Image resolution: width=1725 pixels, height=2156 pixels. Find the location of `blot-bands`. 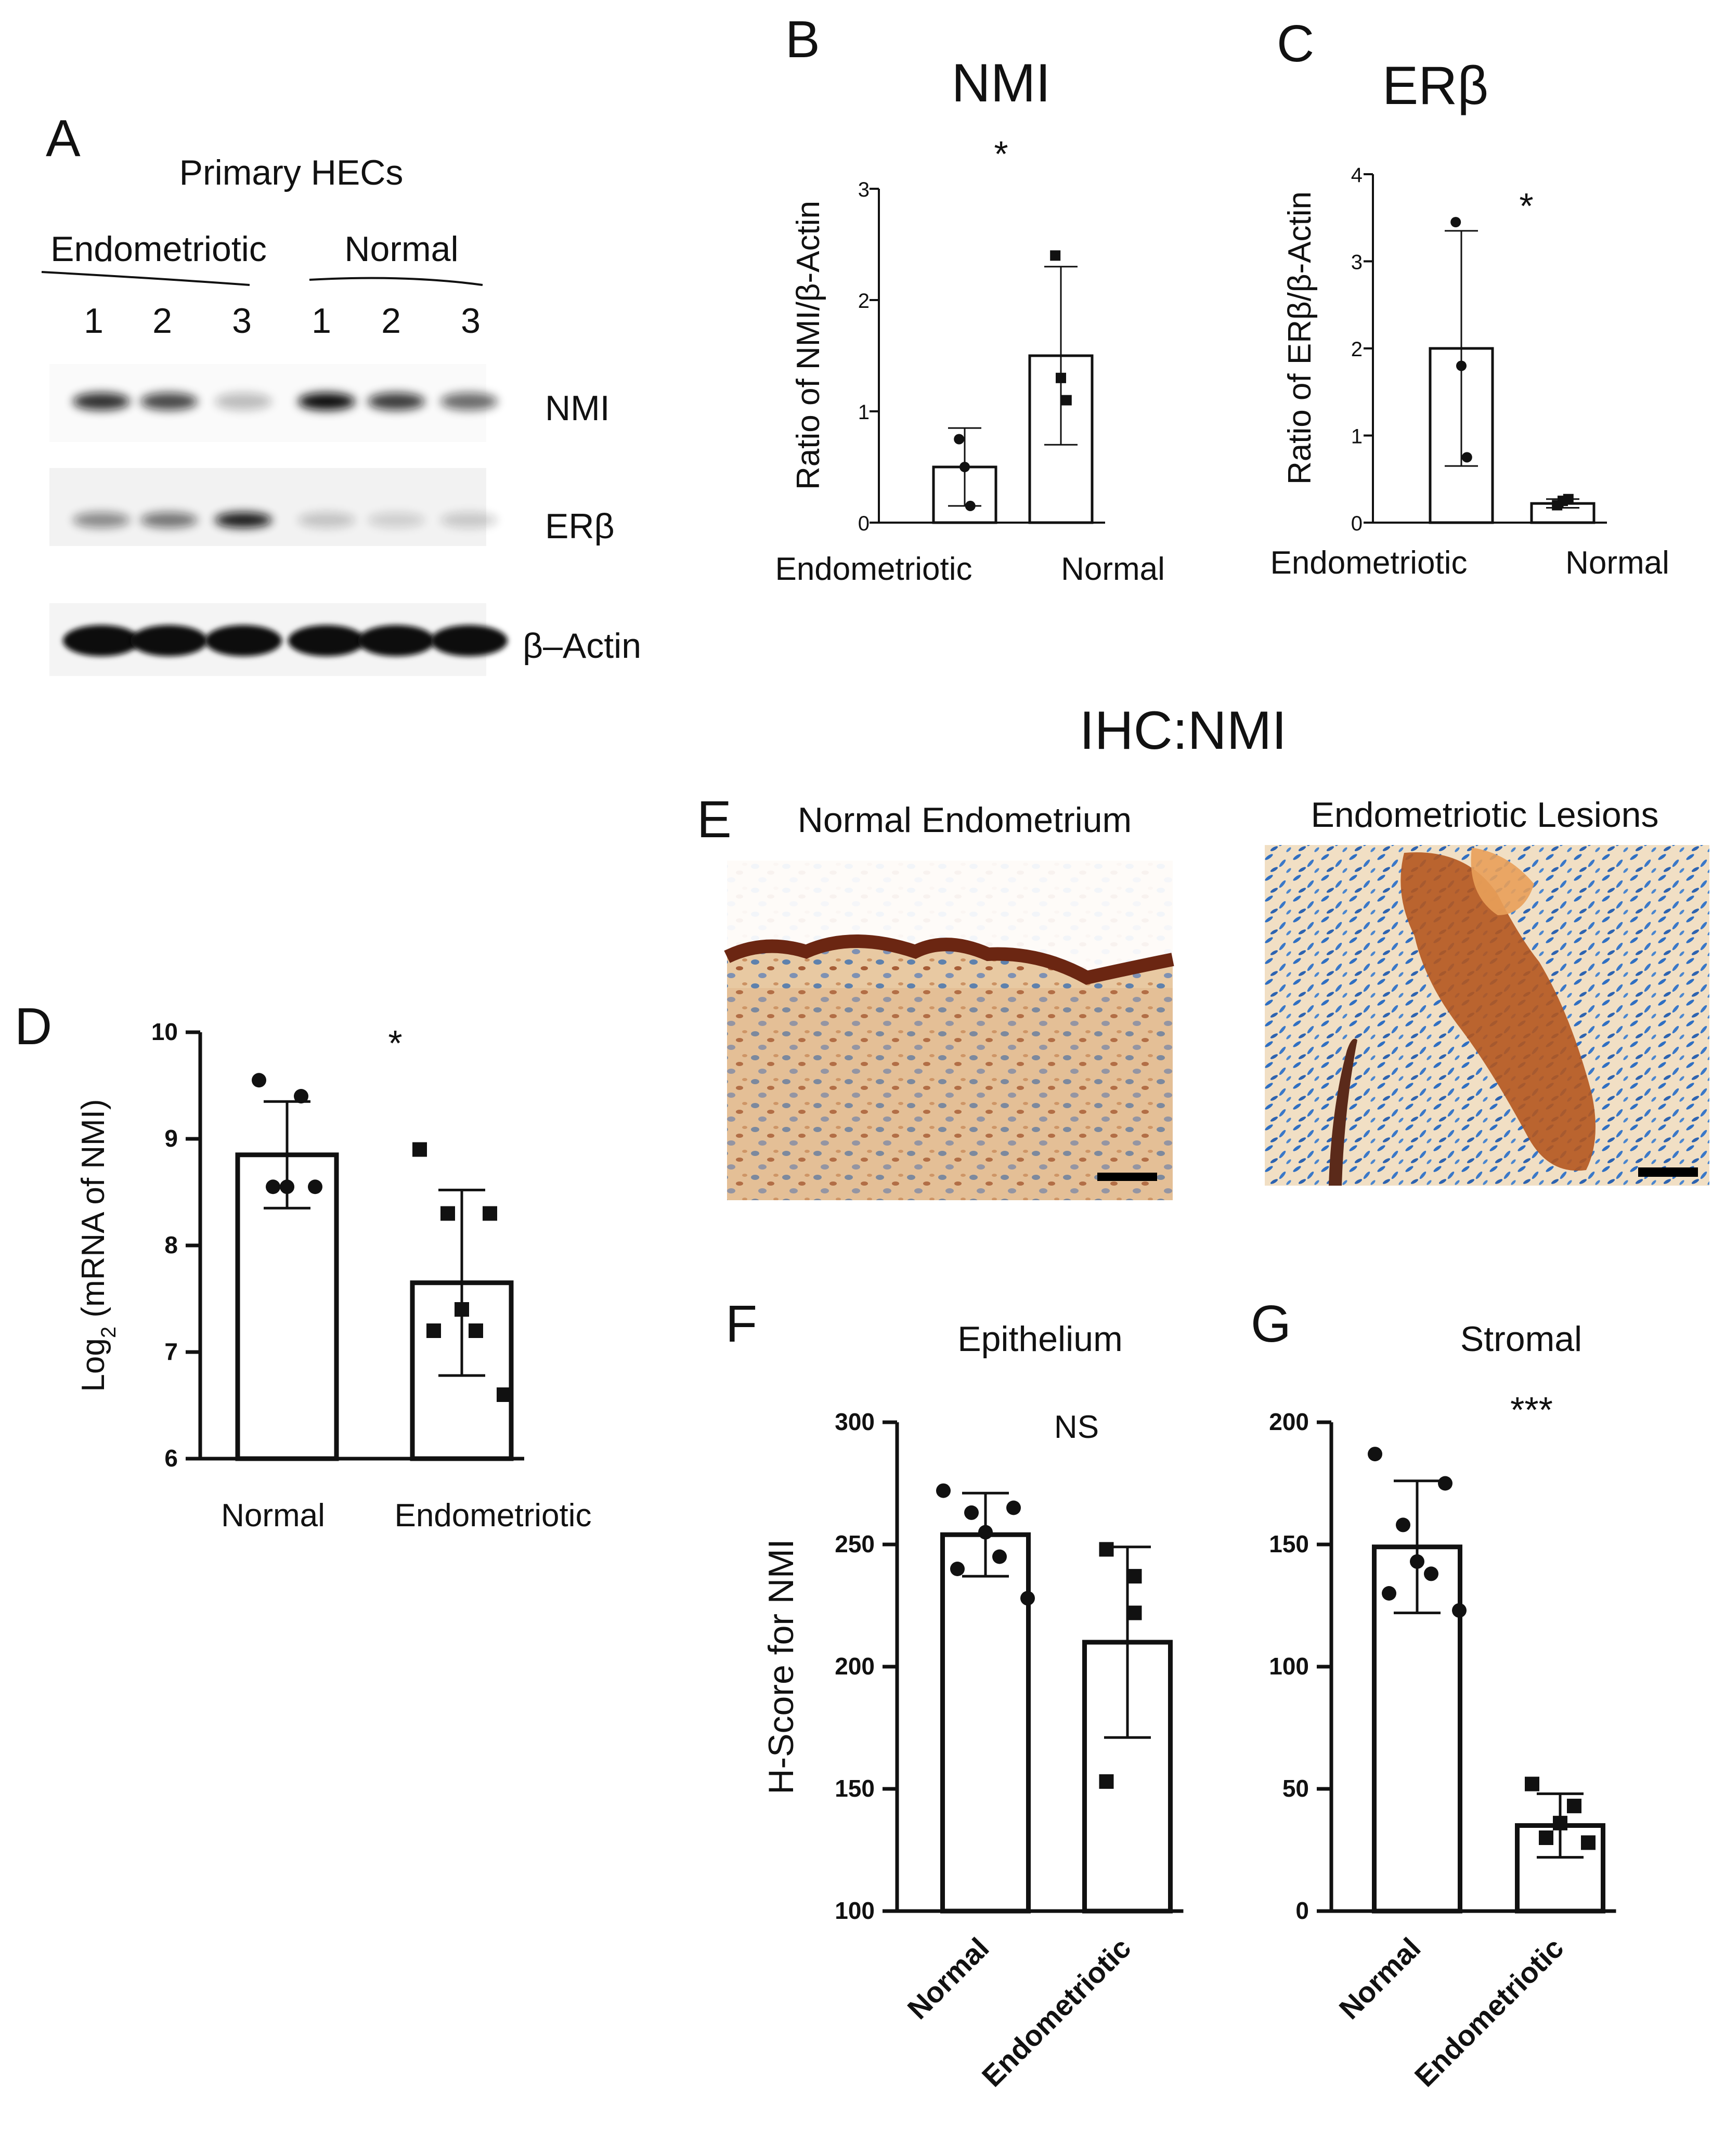

blot-bands is located at coordinates (285, 524).